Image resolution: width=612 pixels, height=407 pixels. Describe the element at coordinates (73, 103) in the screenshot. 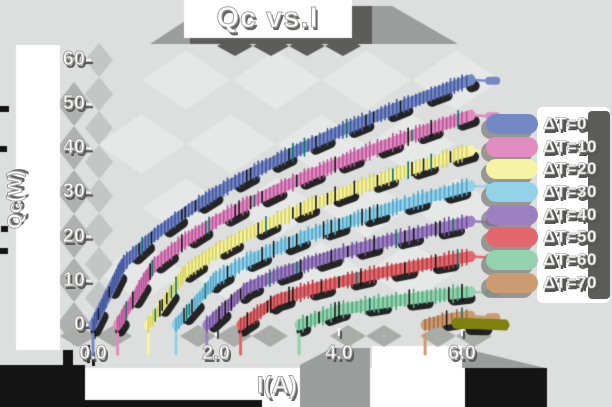

I see `y-tick-50: 50` at that location.